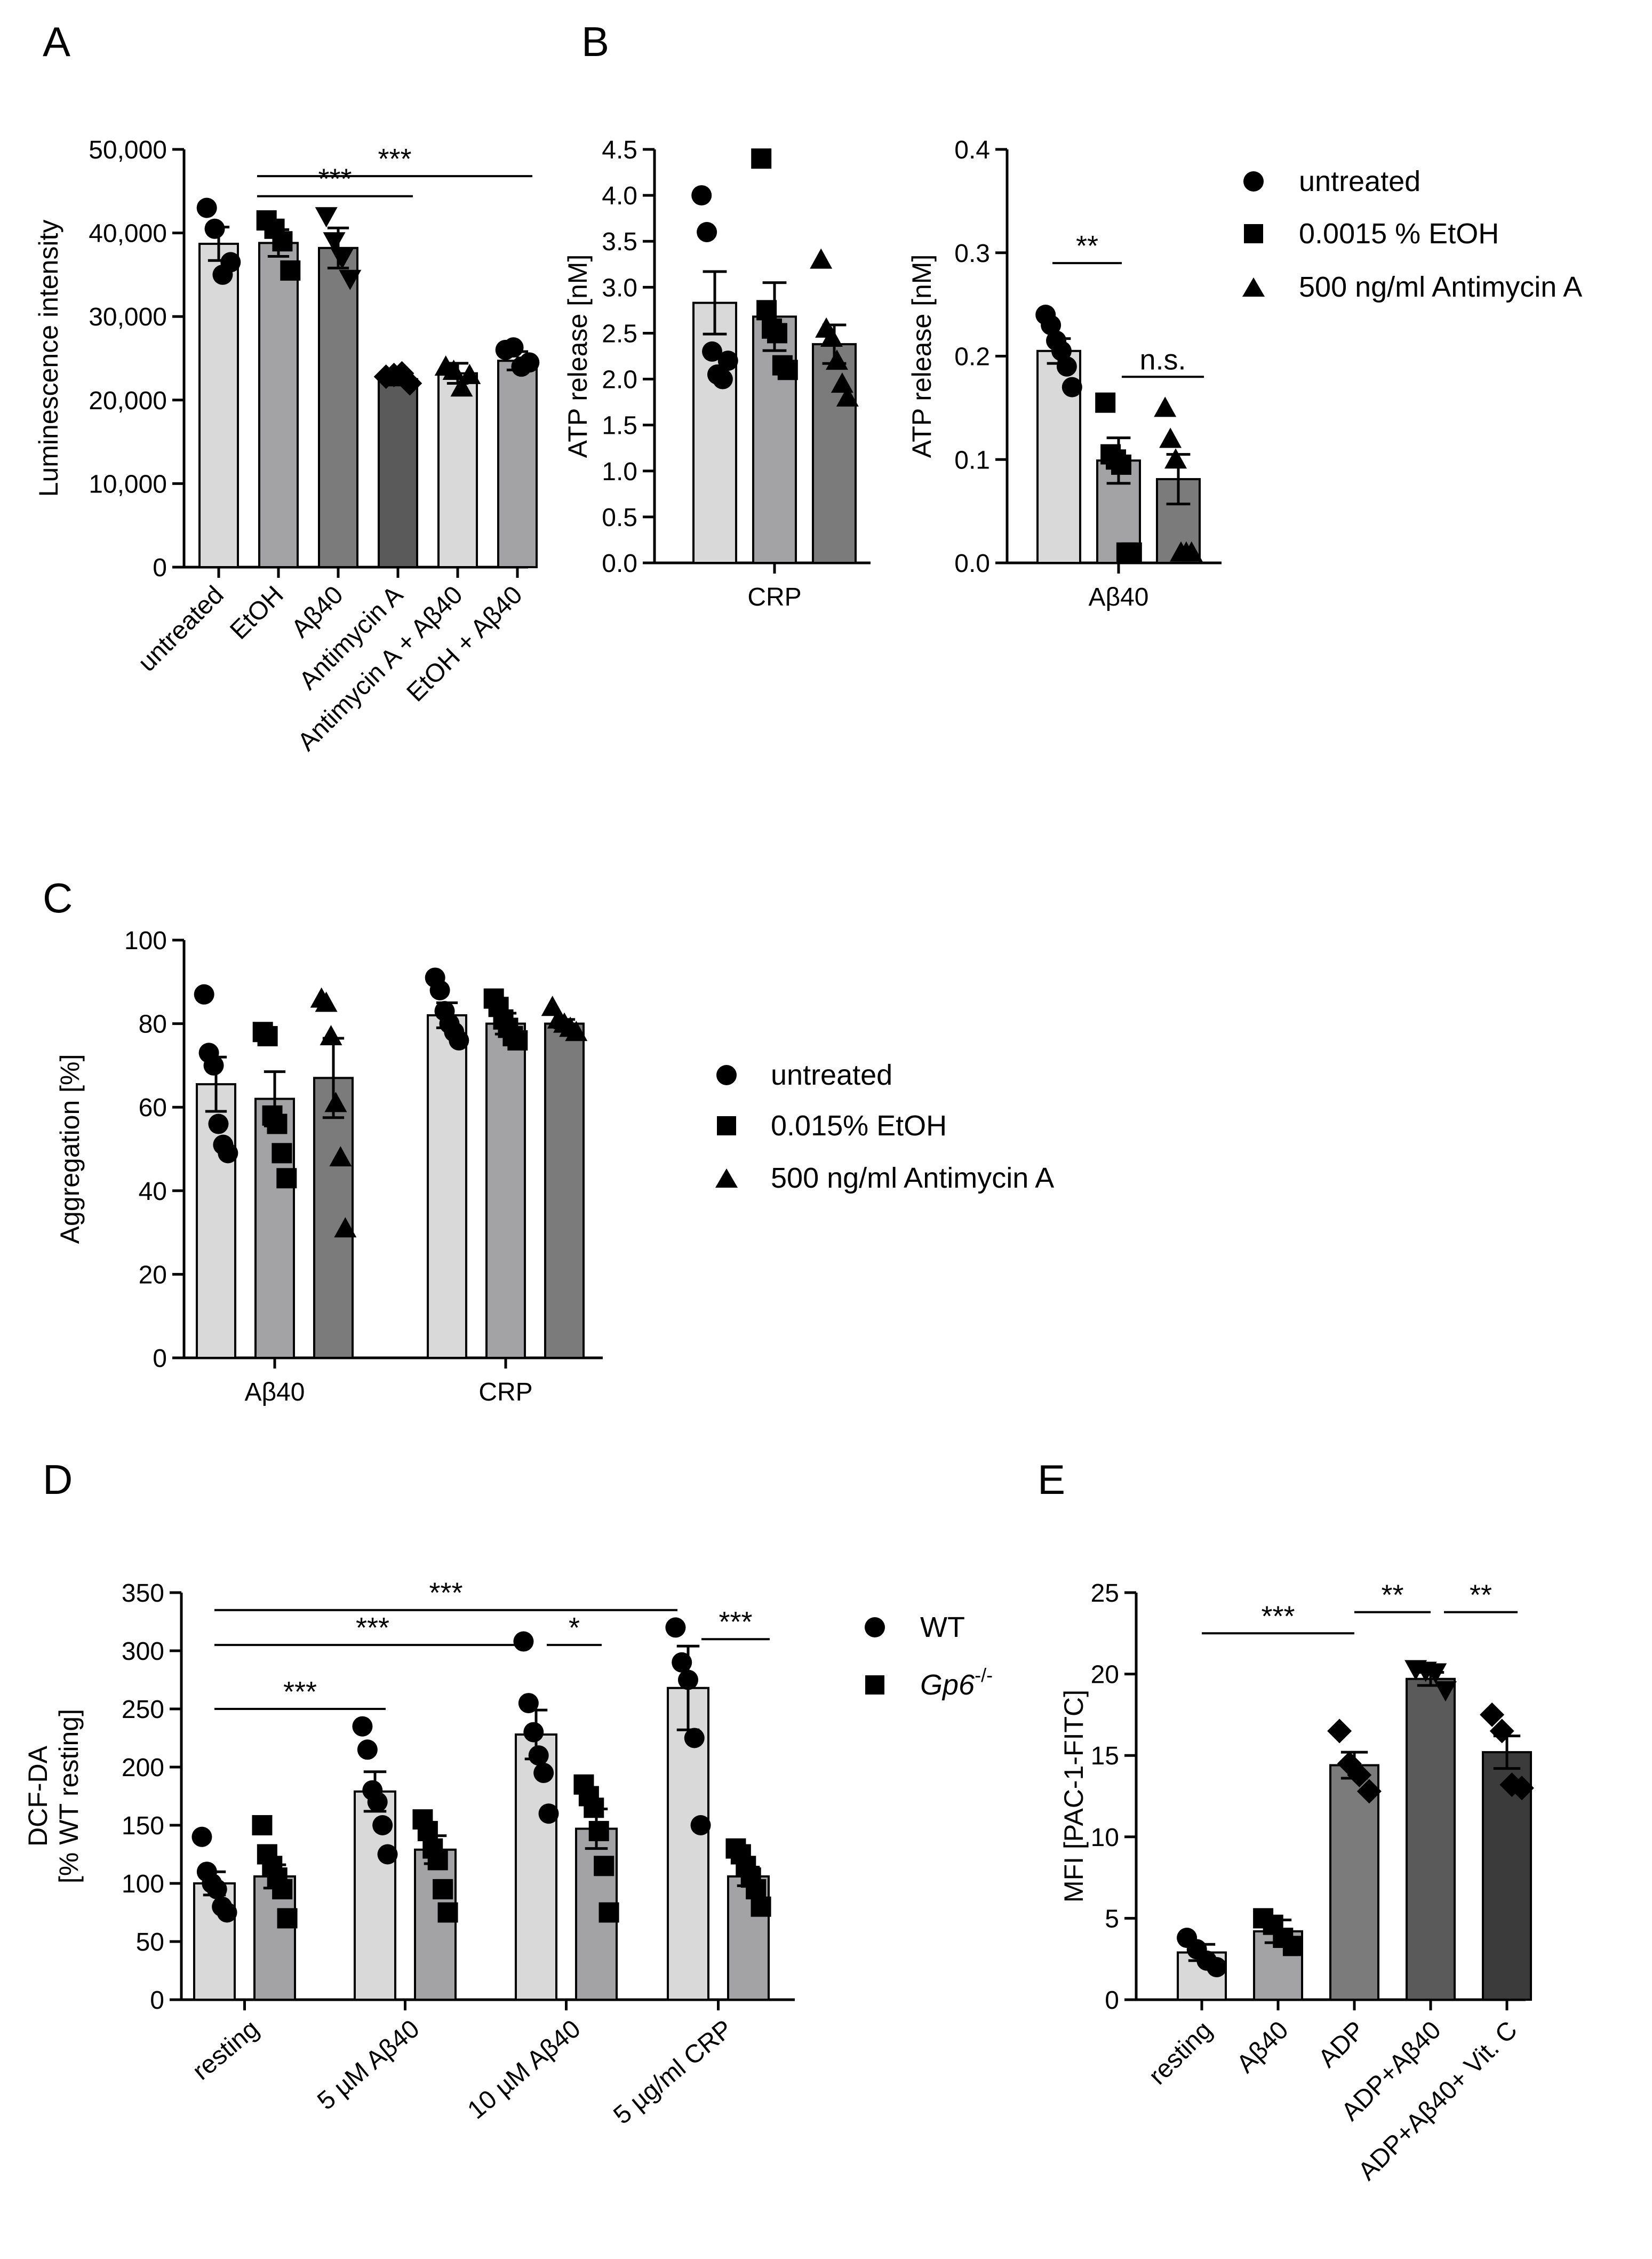 This screenshot has width=1652, height=2259. I want to click on legend-c-marker-square, so click(726, 1125).